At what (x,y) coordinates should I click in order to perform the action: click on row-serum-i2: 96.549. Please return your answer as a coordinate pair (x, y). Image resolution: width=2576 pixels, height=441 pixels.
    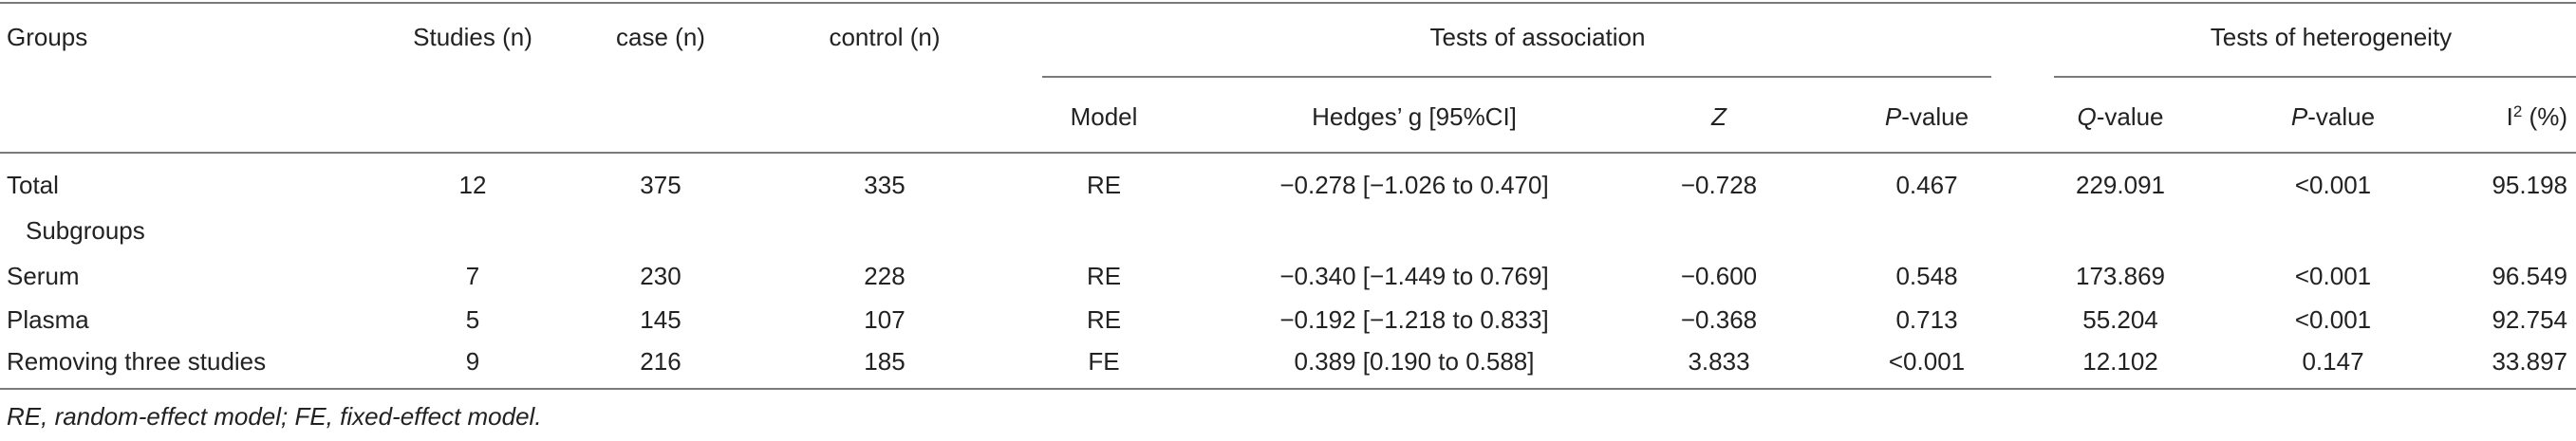
    Looking at the image, I should click on (2529, 276).